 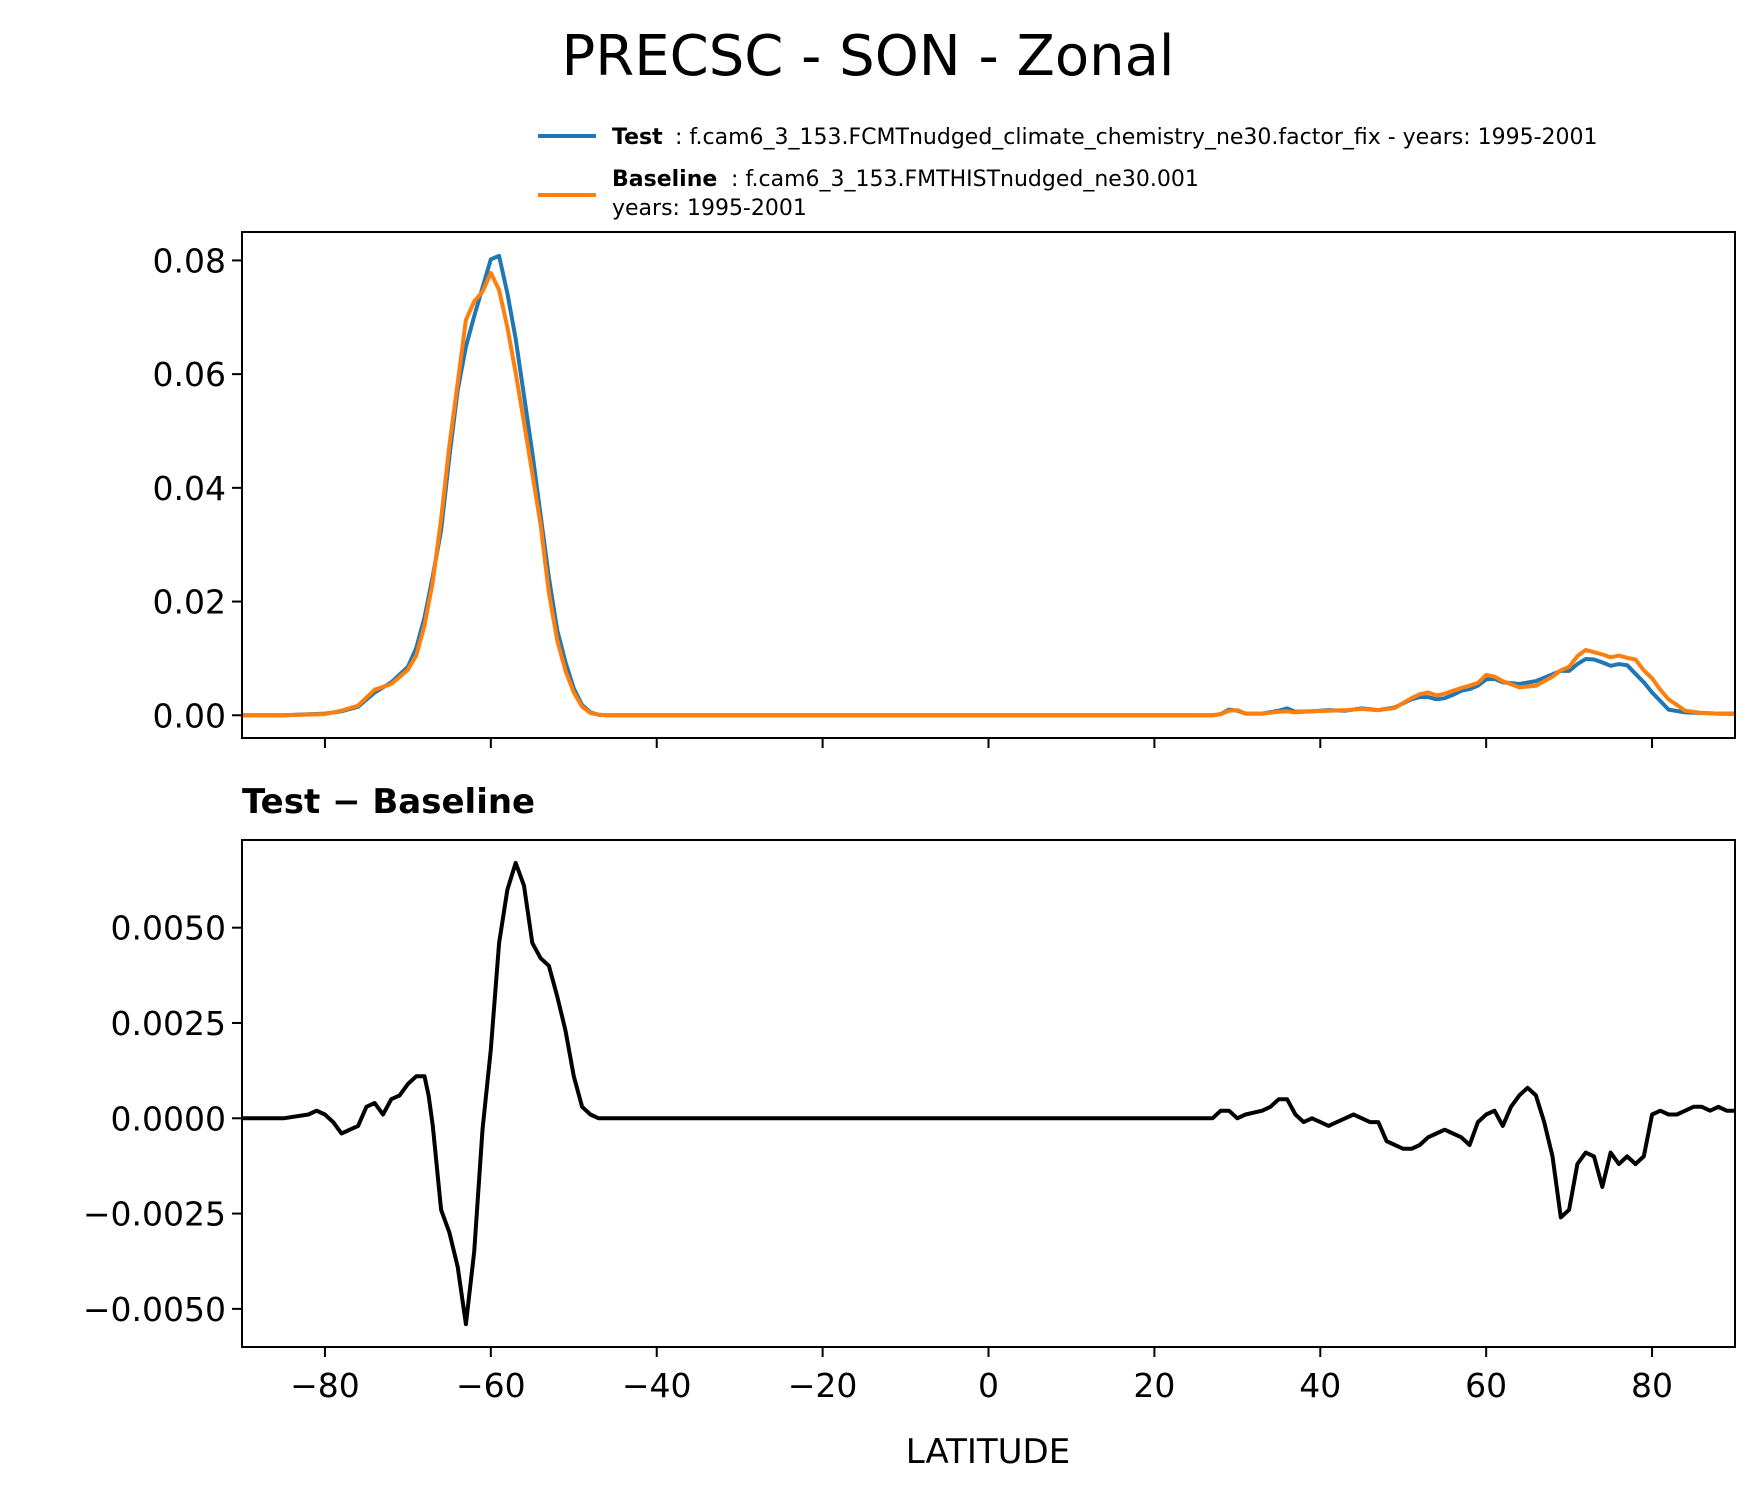 I want to click on bottom-y-tick-label: −0.0050, so click(x=154, y=1309).